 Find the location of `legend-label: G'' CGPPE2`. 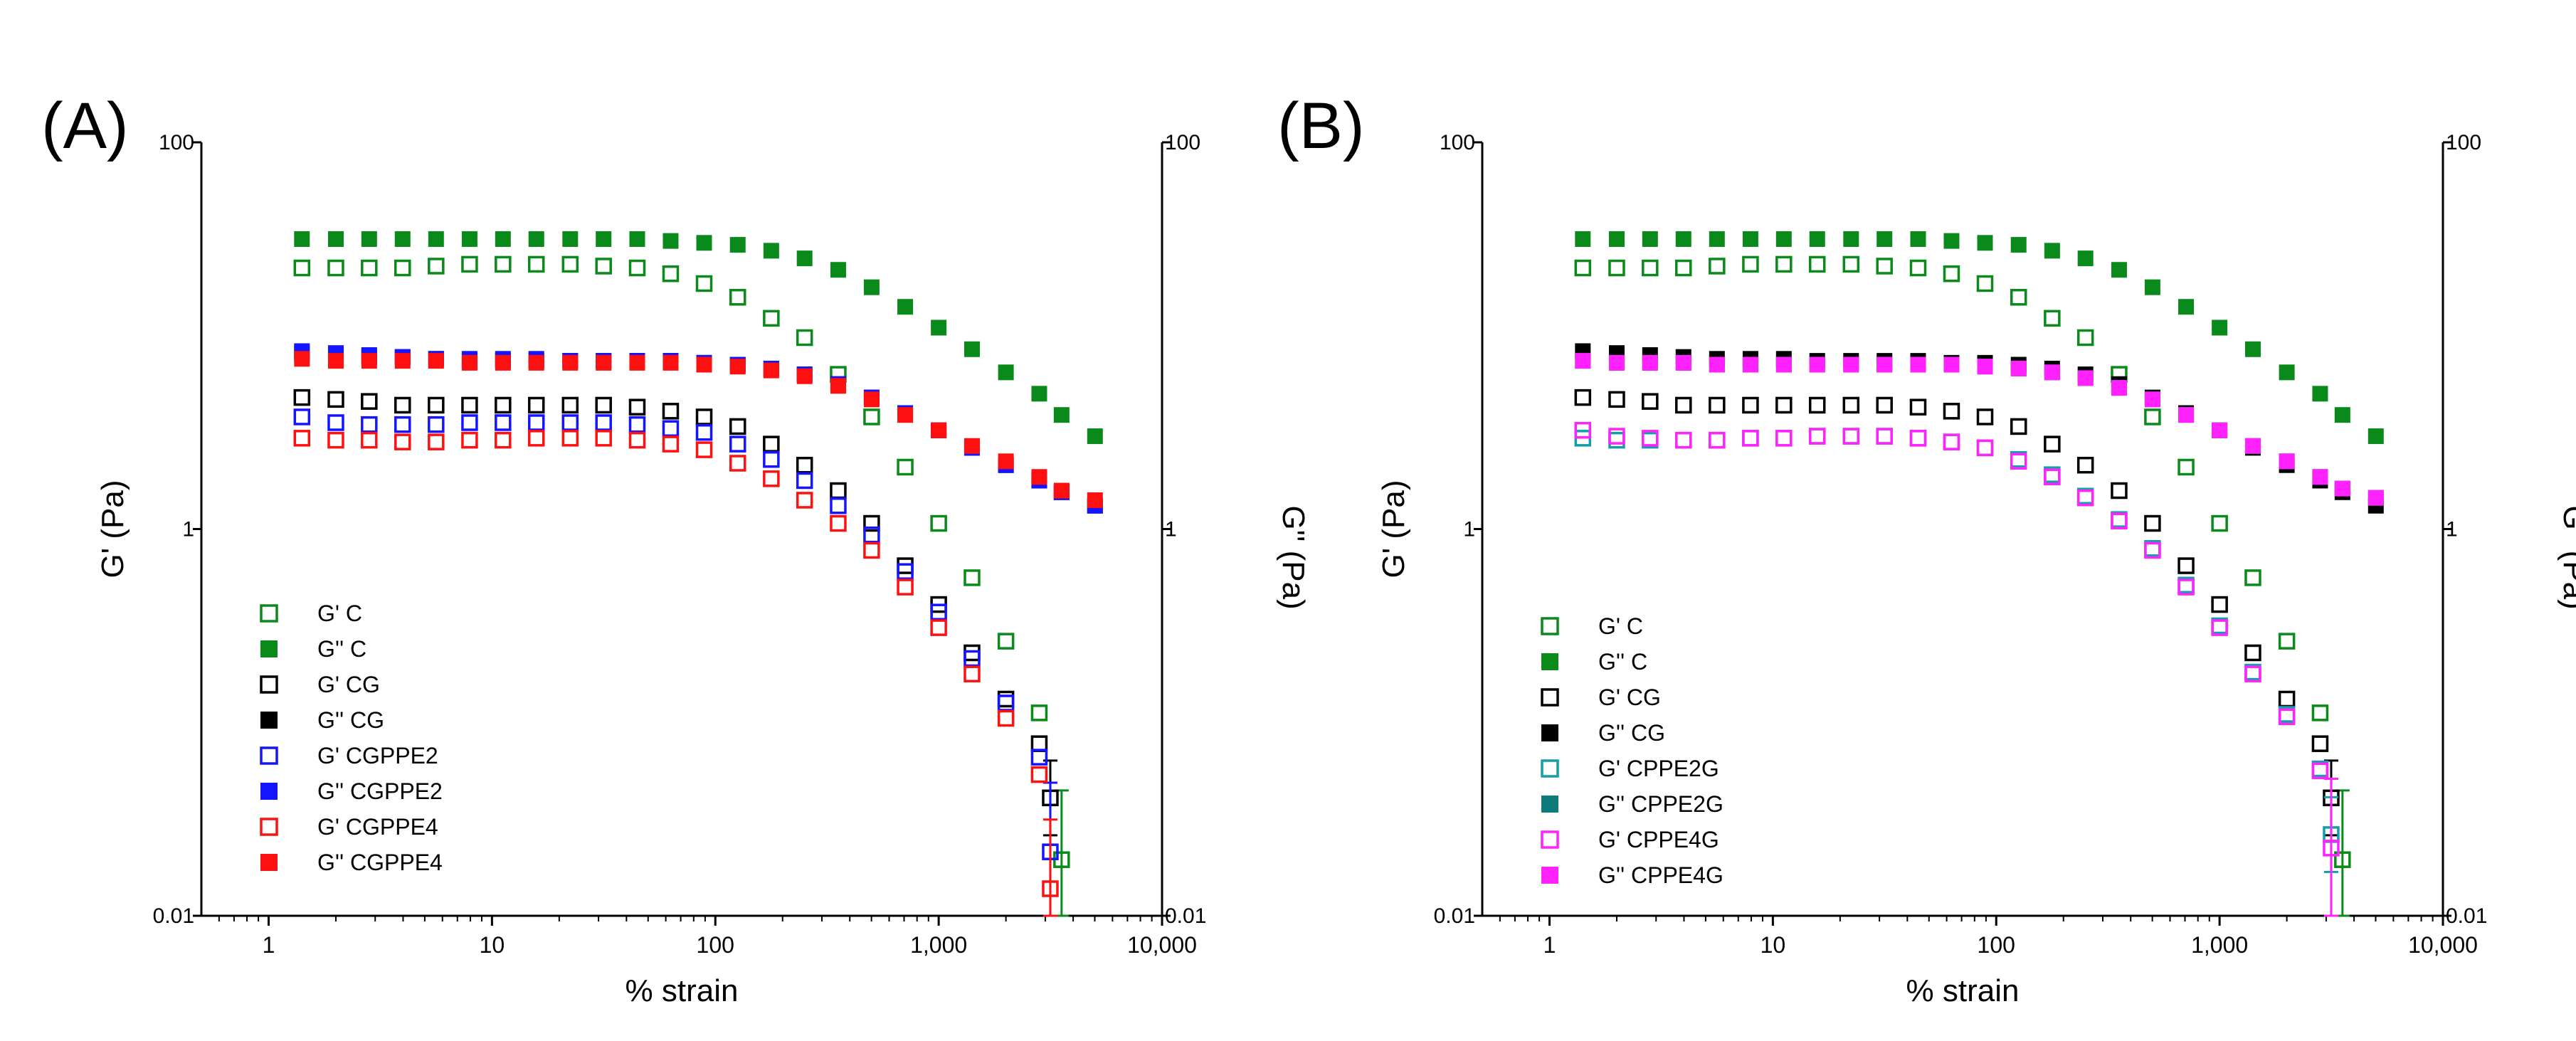

legend-label: G'' CGPPE2 is located at coordinates (380, 791).